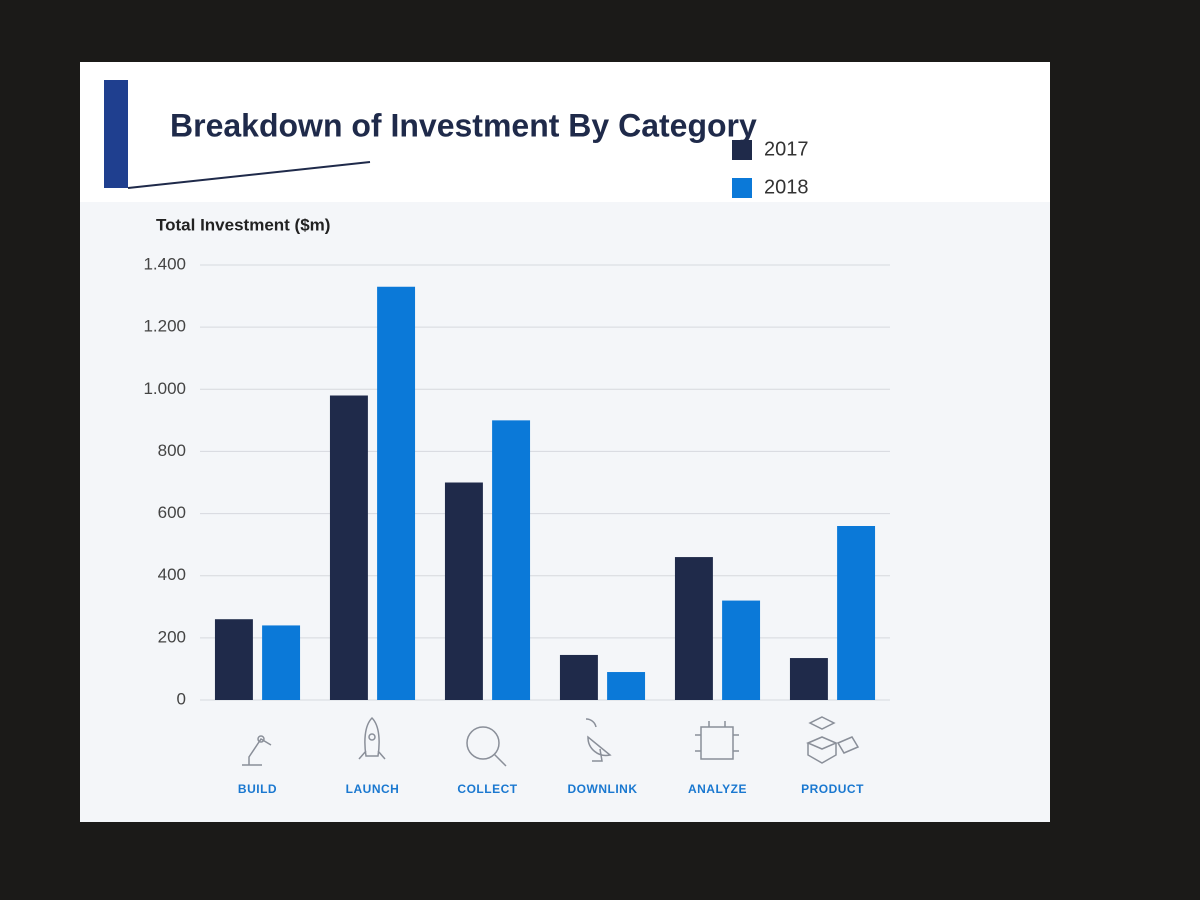 The width and height of the screenshot is (1200, 900). What do you see at coordinates (373, 789) in the screenshot?
I see `x-tick-label: LAUNCH` at bounding box center [373, 789].